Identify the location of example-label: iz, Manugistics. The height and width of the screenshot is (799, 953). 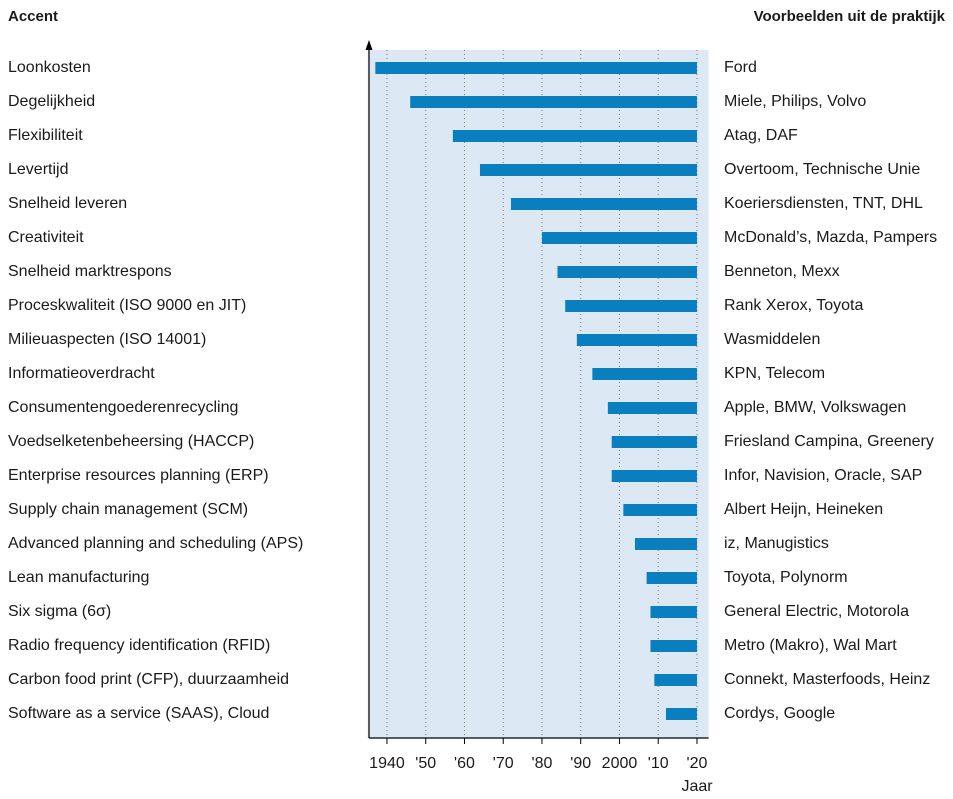
(776, 543).